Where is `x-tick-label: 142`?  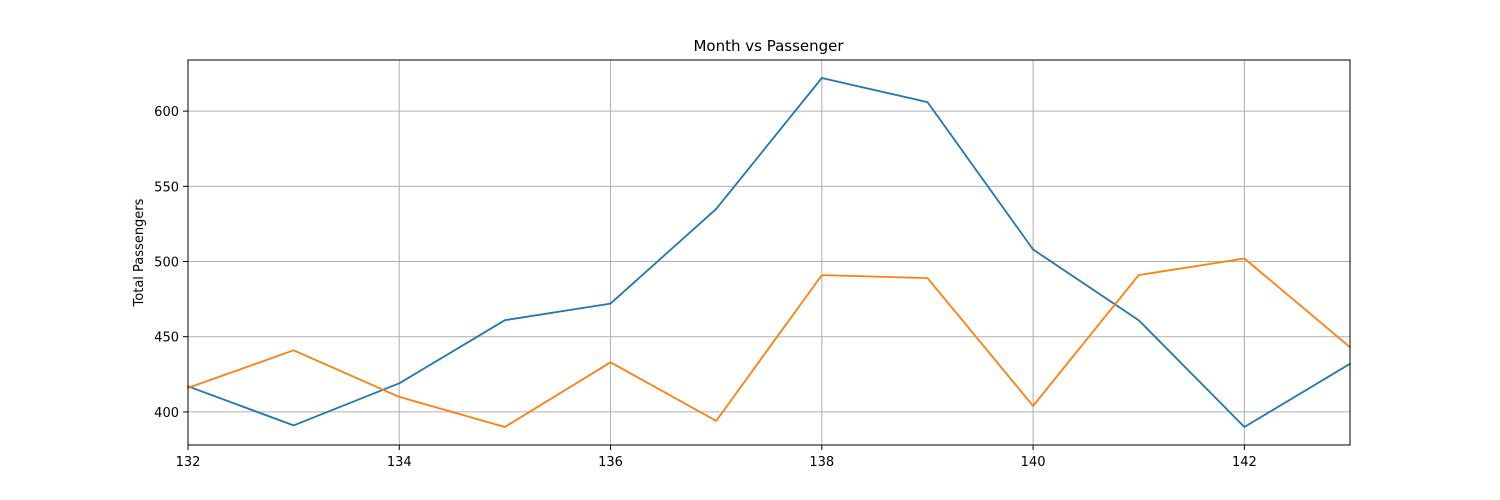
x-tick-label: 142 is located at coordinates (1244, 462).